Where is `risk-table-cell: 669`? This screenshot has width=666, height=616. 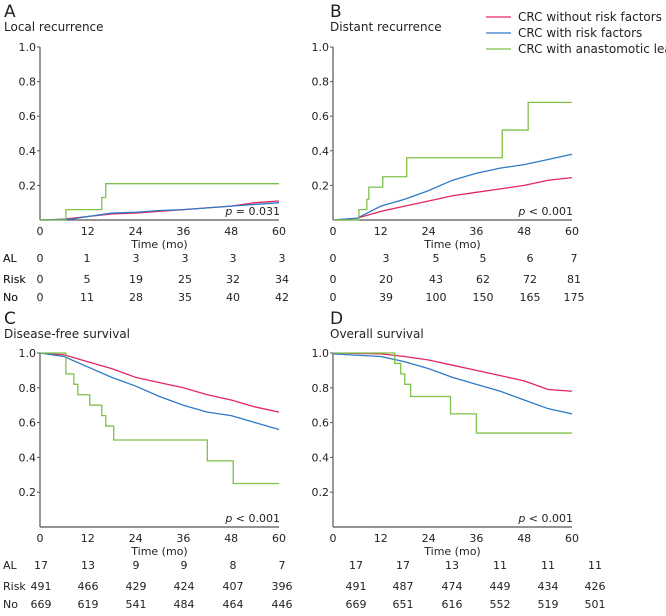
risk-table-cell: 669 is located at coordinates (41, 604).